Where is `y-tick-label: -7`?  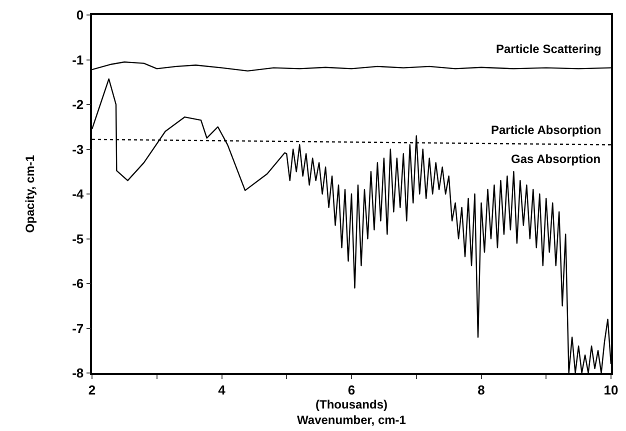
y-tick-label: -7 is located at coordinates (78, 328).